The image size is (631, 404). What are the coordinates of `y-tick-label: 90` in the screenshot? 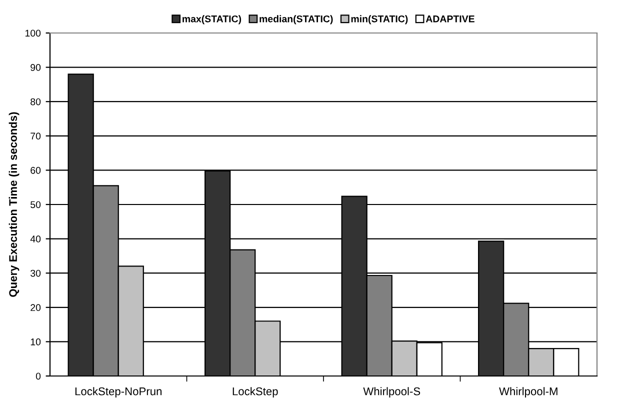 It's located at (35, 67).